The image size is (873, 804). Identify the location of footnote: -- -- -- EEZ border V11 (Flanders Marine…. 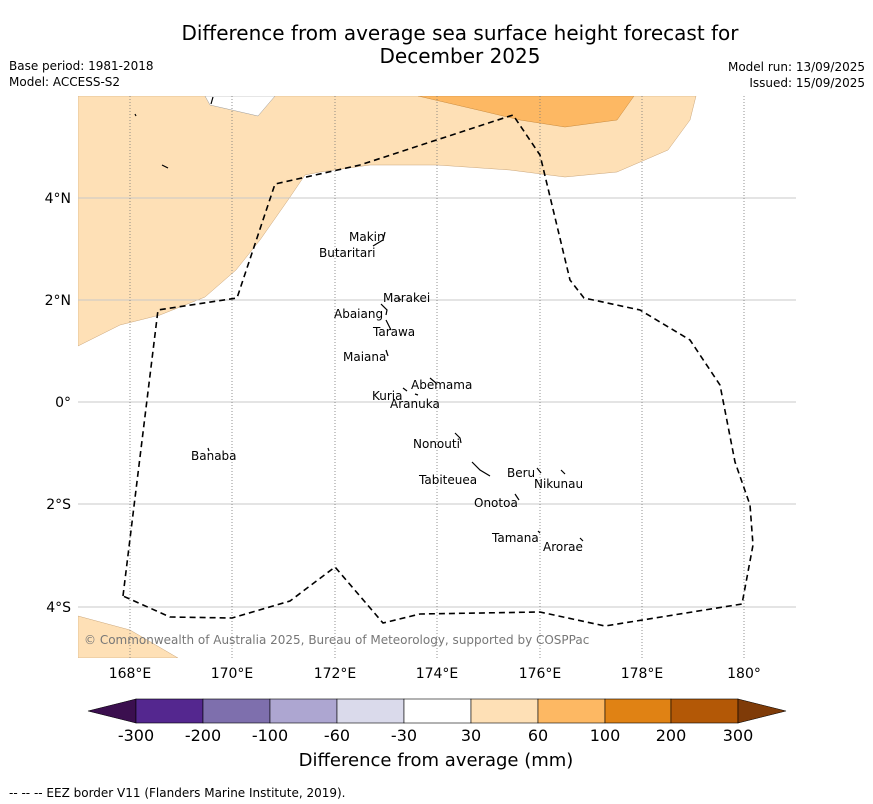
(177, 793).